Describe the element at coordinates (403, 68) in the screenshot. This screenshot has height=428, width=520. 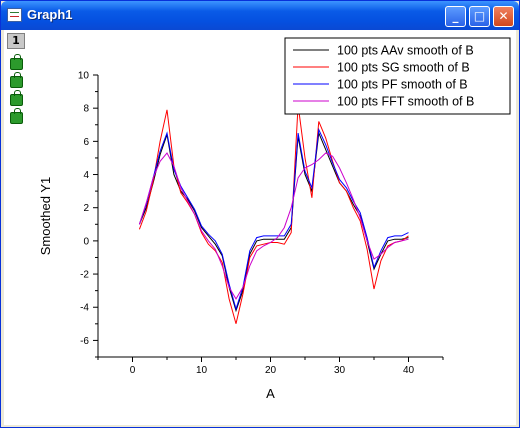
I see `legend-entry: 100 pts SG smooth of B` at that location.